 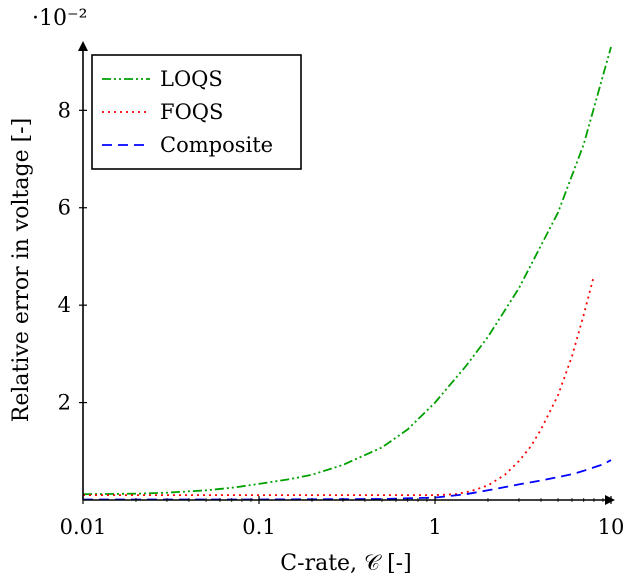 I want to click on y-tick-label: 2, so click(x=64, y=403).